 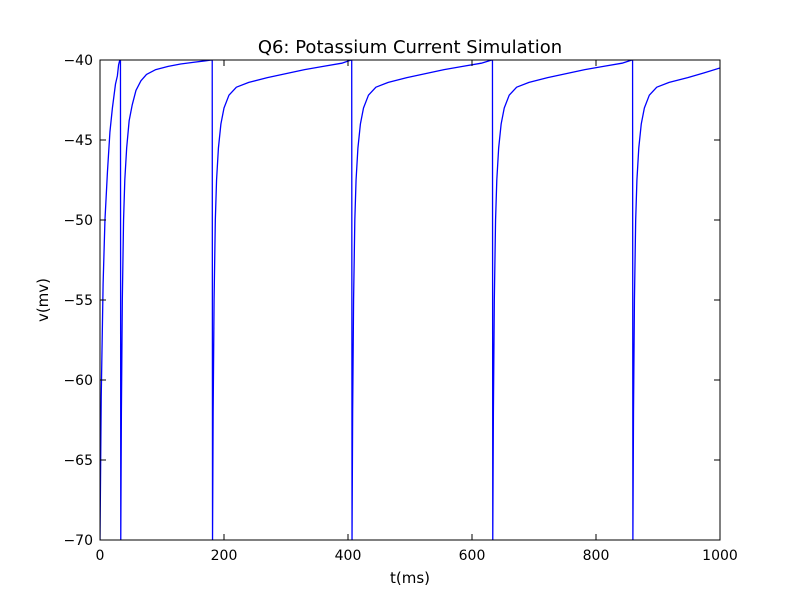 I want to click on y-tick-label: −70, so click(x=78, y=541).